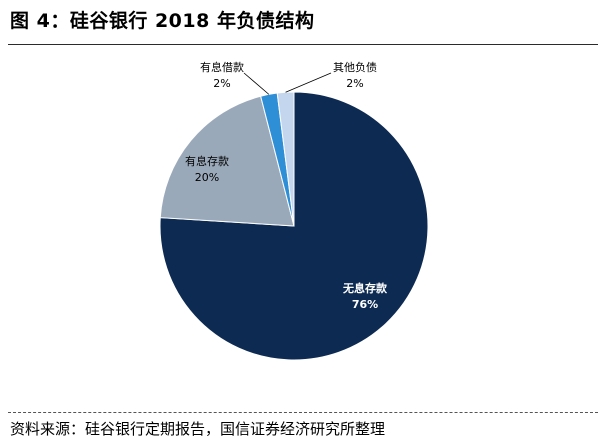 The width and height of the screenshot is (606, 448). What do you see at coordinates (354, 83) in the screenshot?
I see `slice-value-4: 2%` at bounding box center [354, 83].